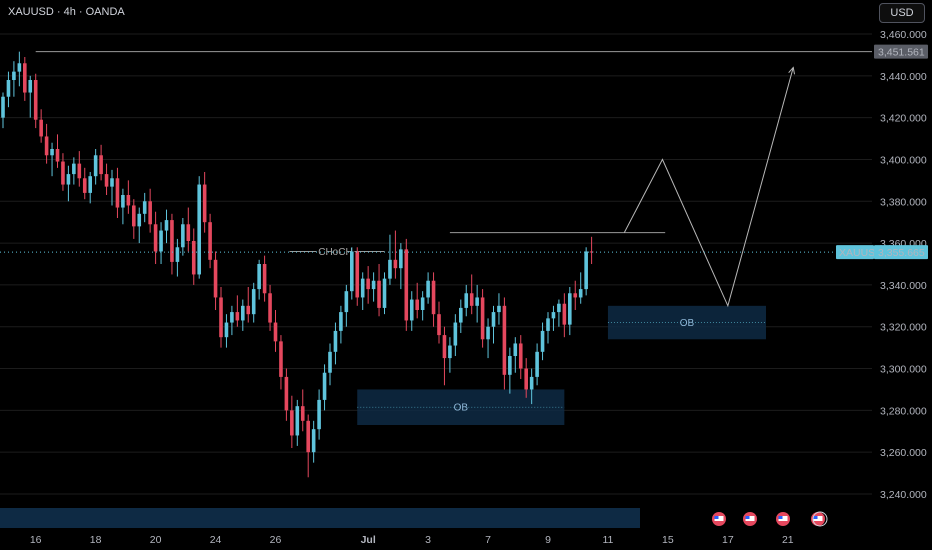 Image resolution: width=932 pixels, height=550 pixels. What do you see at coordinates (428, 540) in the screenshot?
I see `x-tick-label: 3` at bounding box center [428, 540].